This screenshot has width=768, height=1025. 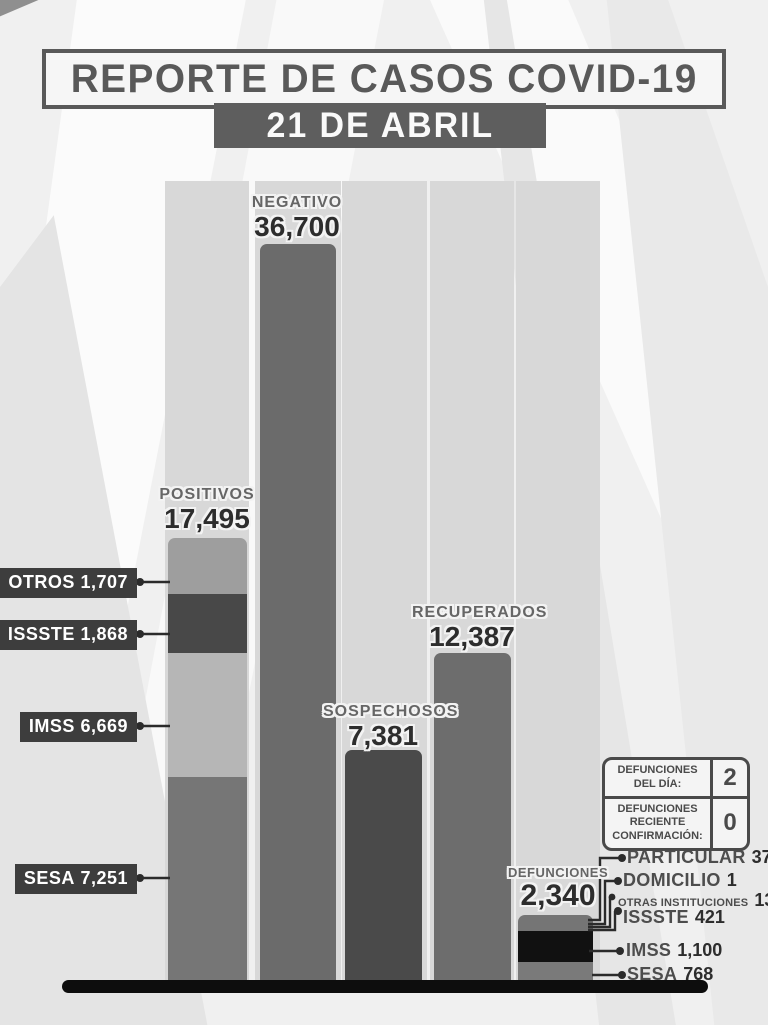 I want to click on report-date-box: 21 DE ABRIL, so click(x=380, y=125).